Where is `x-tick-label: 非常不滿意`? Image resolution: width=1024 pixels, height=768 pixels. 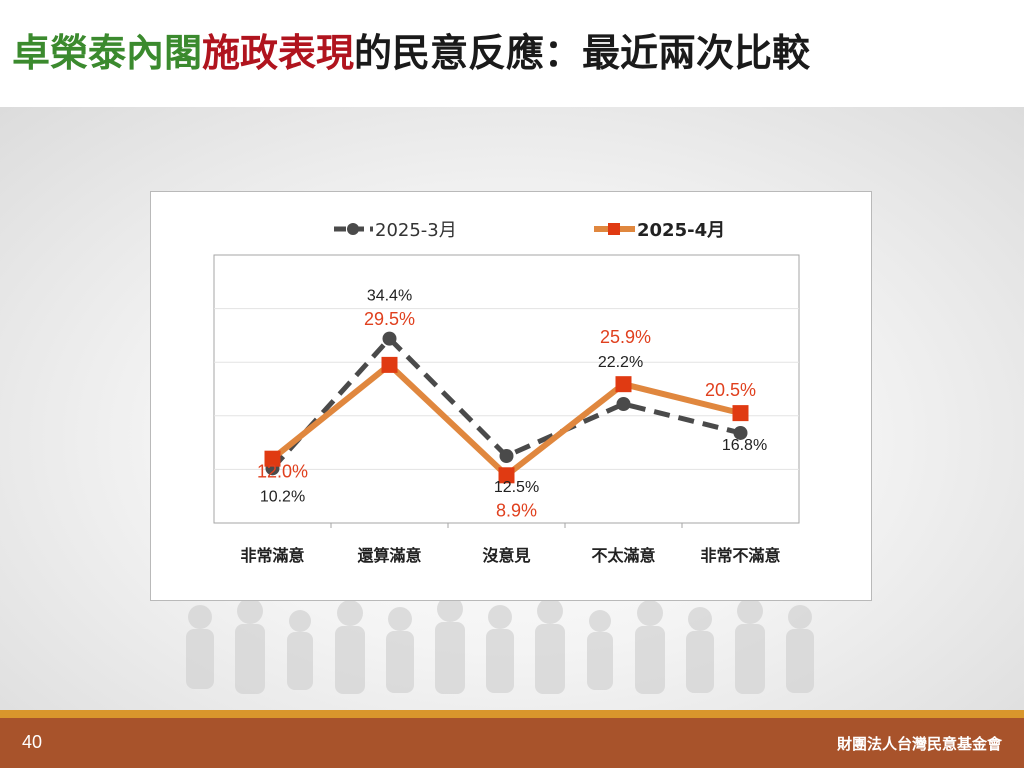 x-tick-label: 非常不滿意 is located at coordinates (740, 555).